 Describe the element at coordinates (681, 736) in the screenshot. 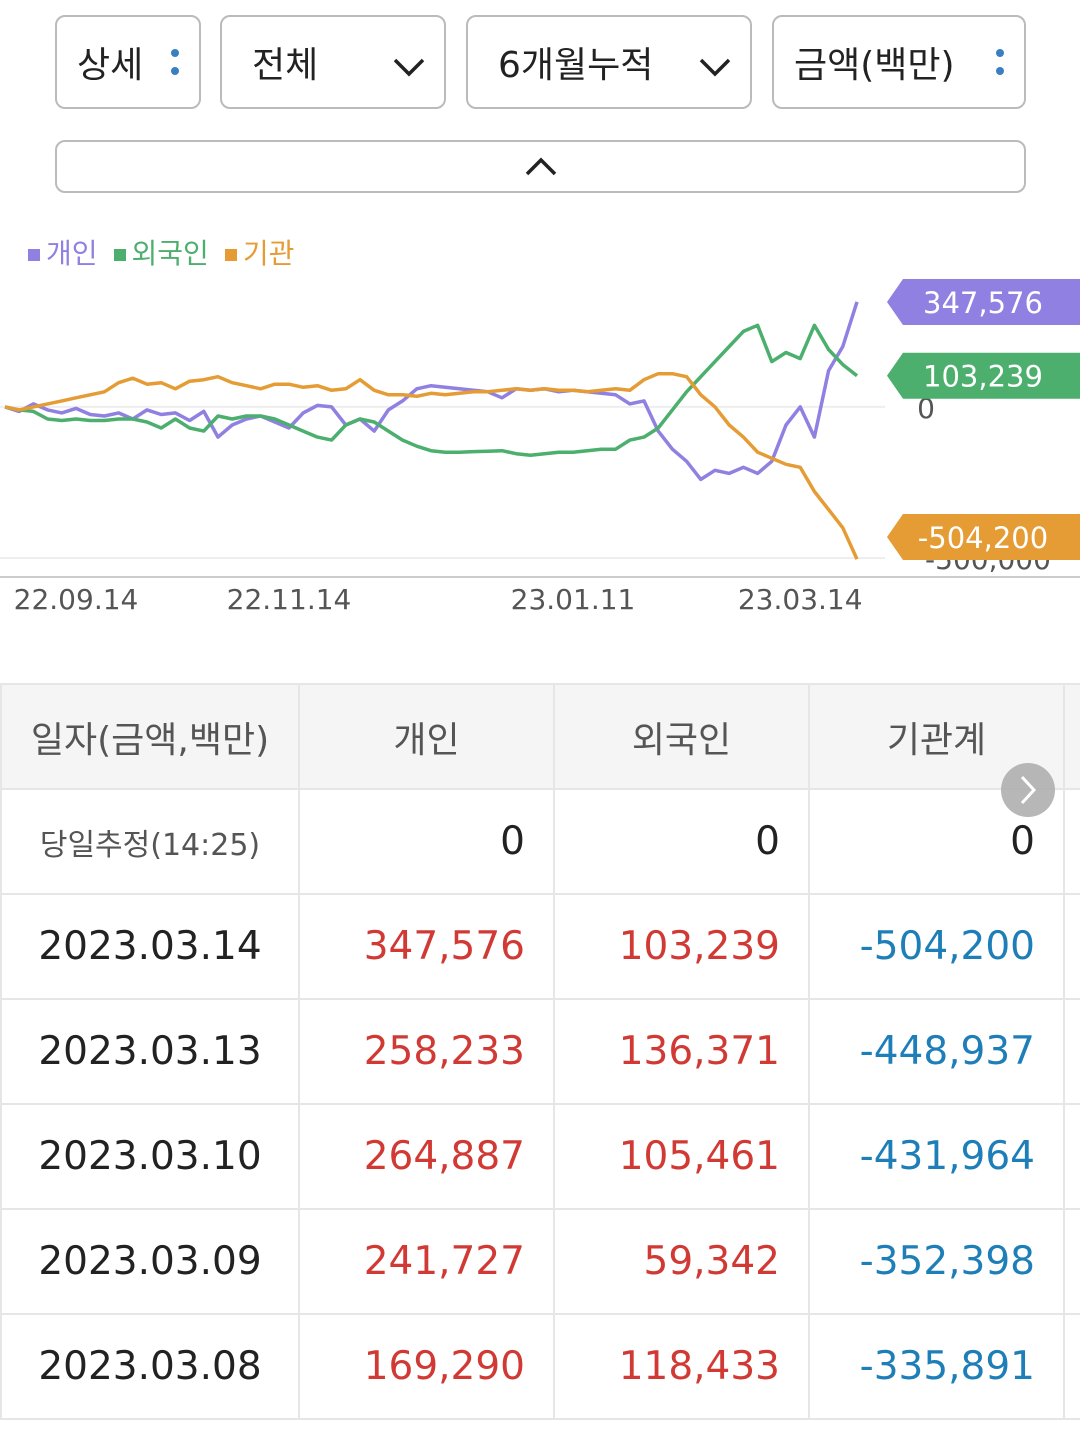

I see `header-cell: 외국인` at that location.